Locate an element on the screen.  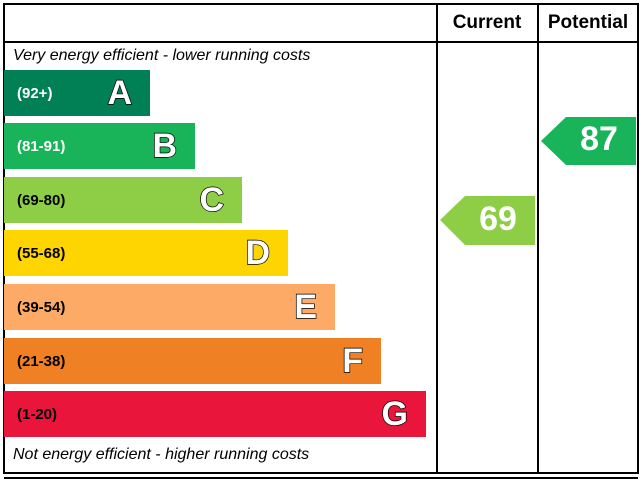
potential-header: Potential is located at coordinates (588, 22).